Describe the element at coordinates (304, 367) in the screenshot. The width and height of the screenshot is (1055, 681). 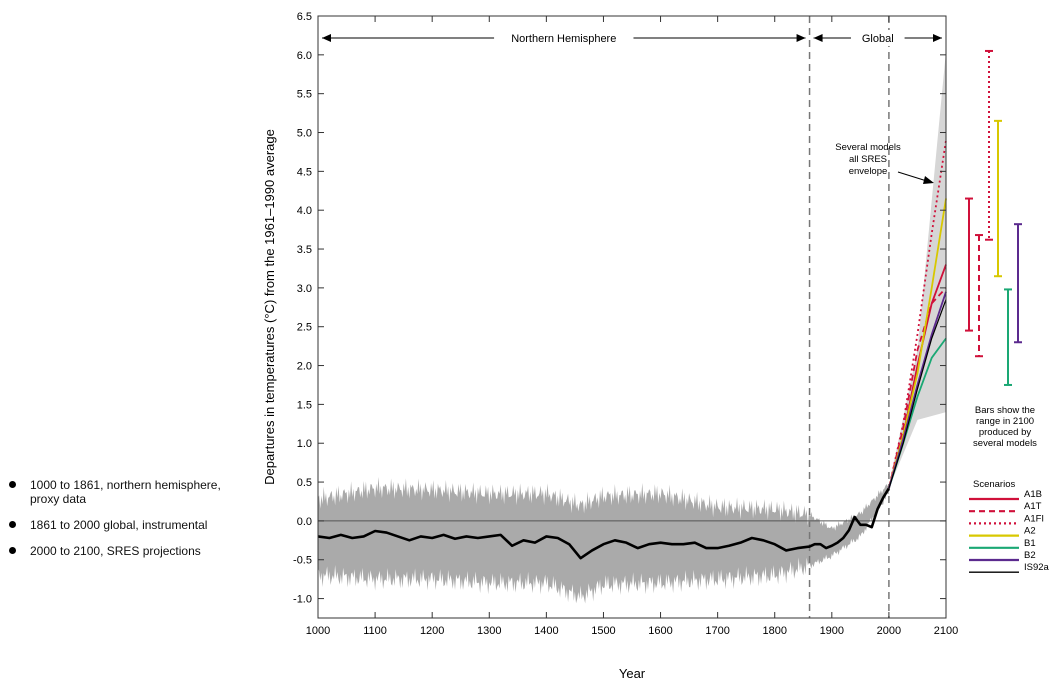
I see `y-tick-label: 2.0` at that location.